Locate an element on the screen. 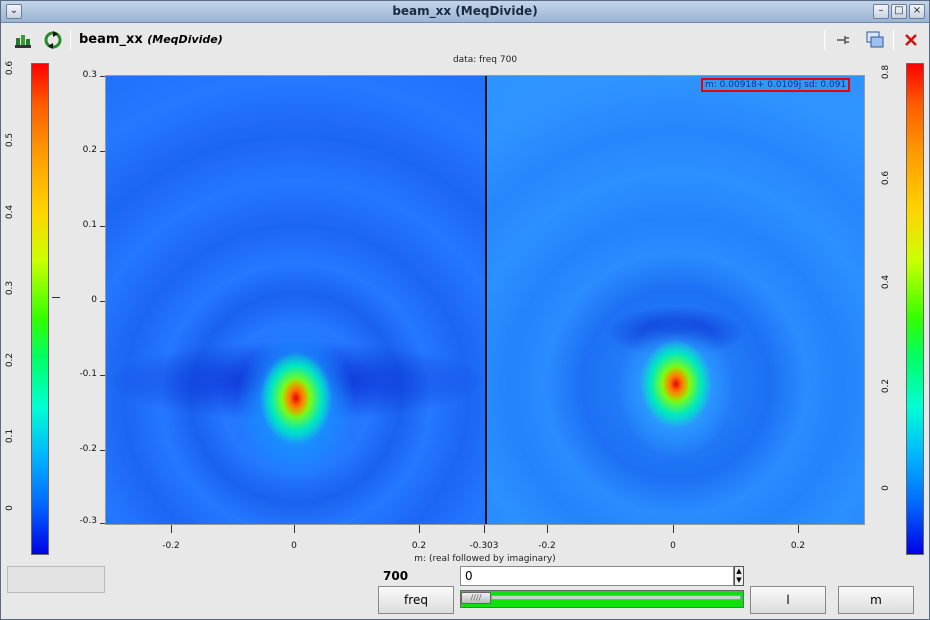 This screenshot has height=620, width=930. left-colorbar is located at coordinates (40, 309).